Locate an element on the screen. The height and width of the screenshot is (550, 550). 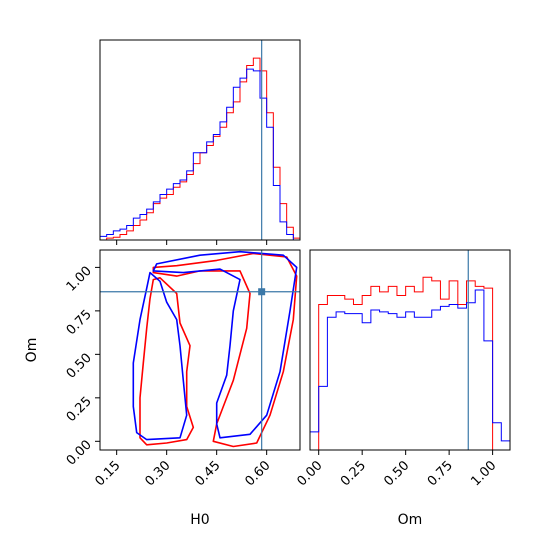
x-tick-label: 0.25 is located at coordinates (353, 473).